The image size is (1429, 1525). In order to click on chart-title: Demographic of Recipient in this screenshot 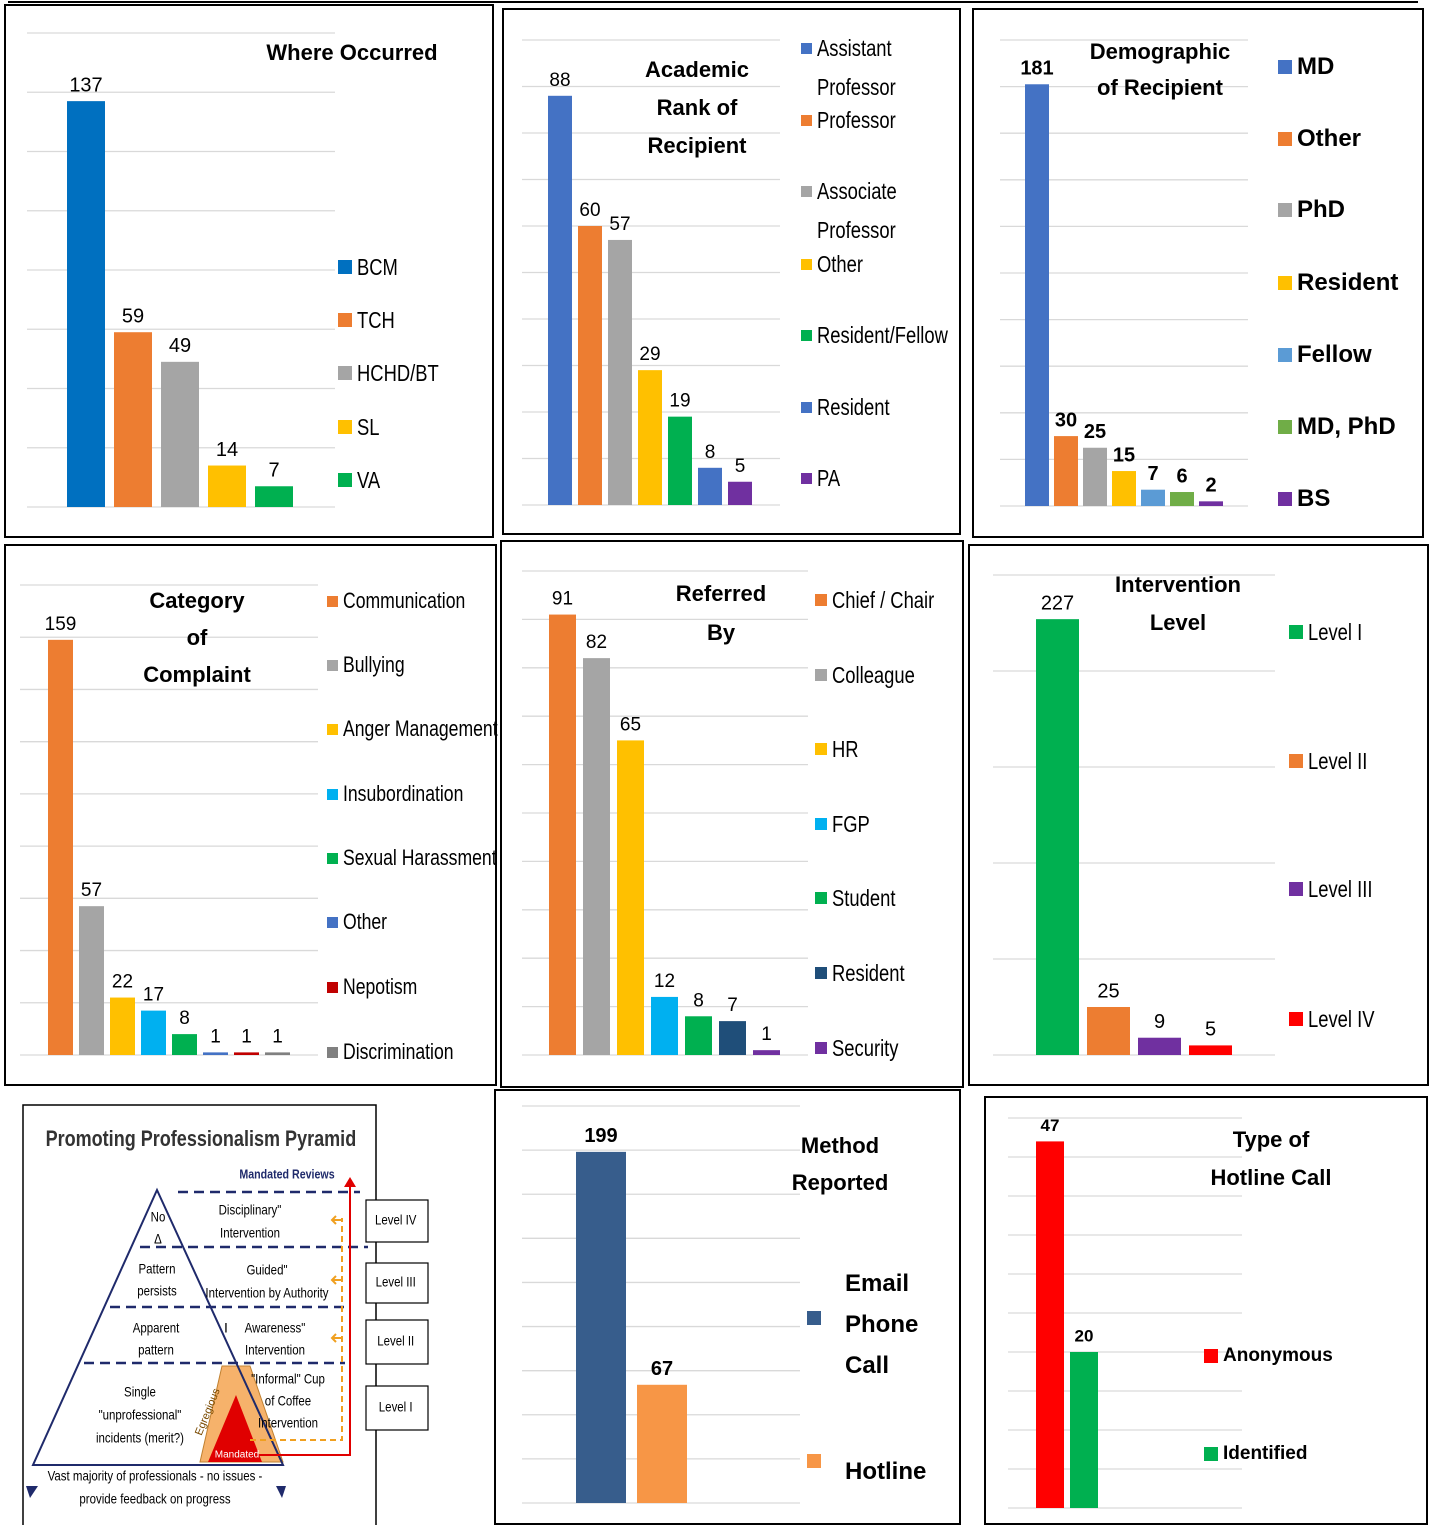, I will do `click(1160, 69)`.